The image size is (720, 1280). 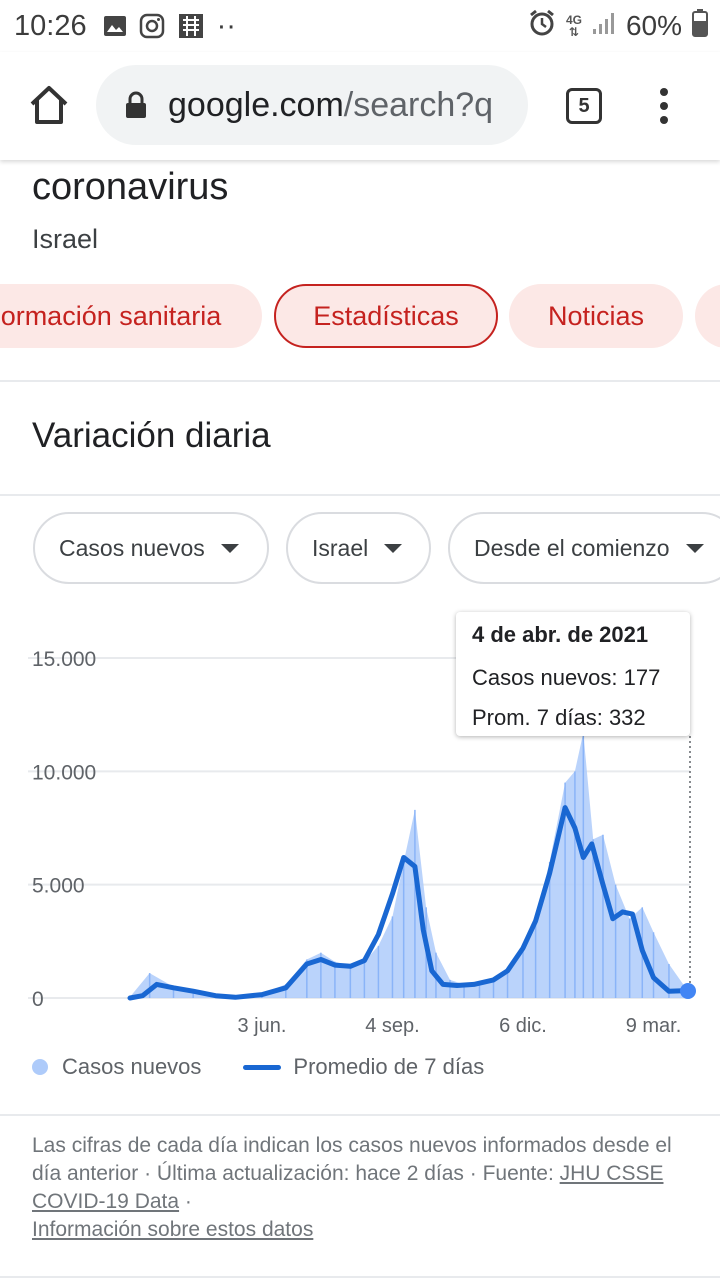 I want to click on home-icon, so click(x=49, y=105).